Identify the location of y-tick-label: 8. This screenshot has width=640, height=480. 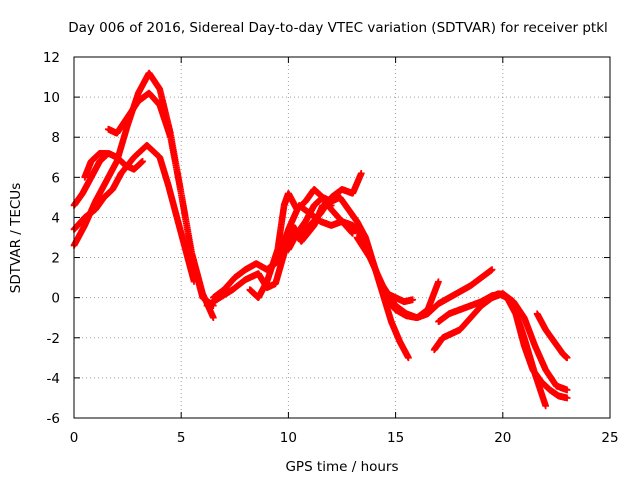
(55, 138).